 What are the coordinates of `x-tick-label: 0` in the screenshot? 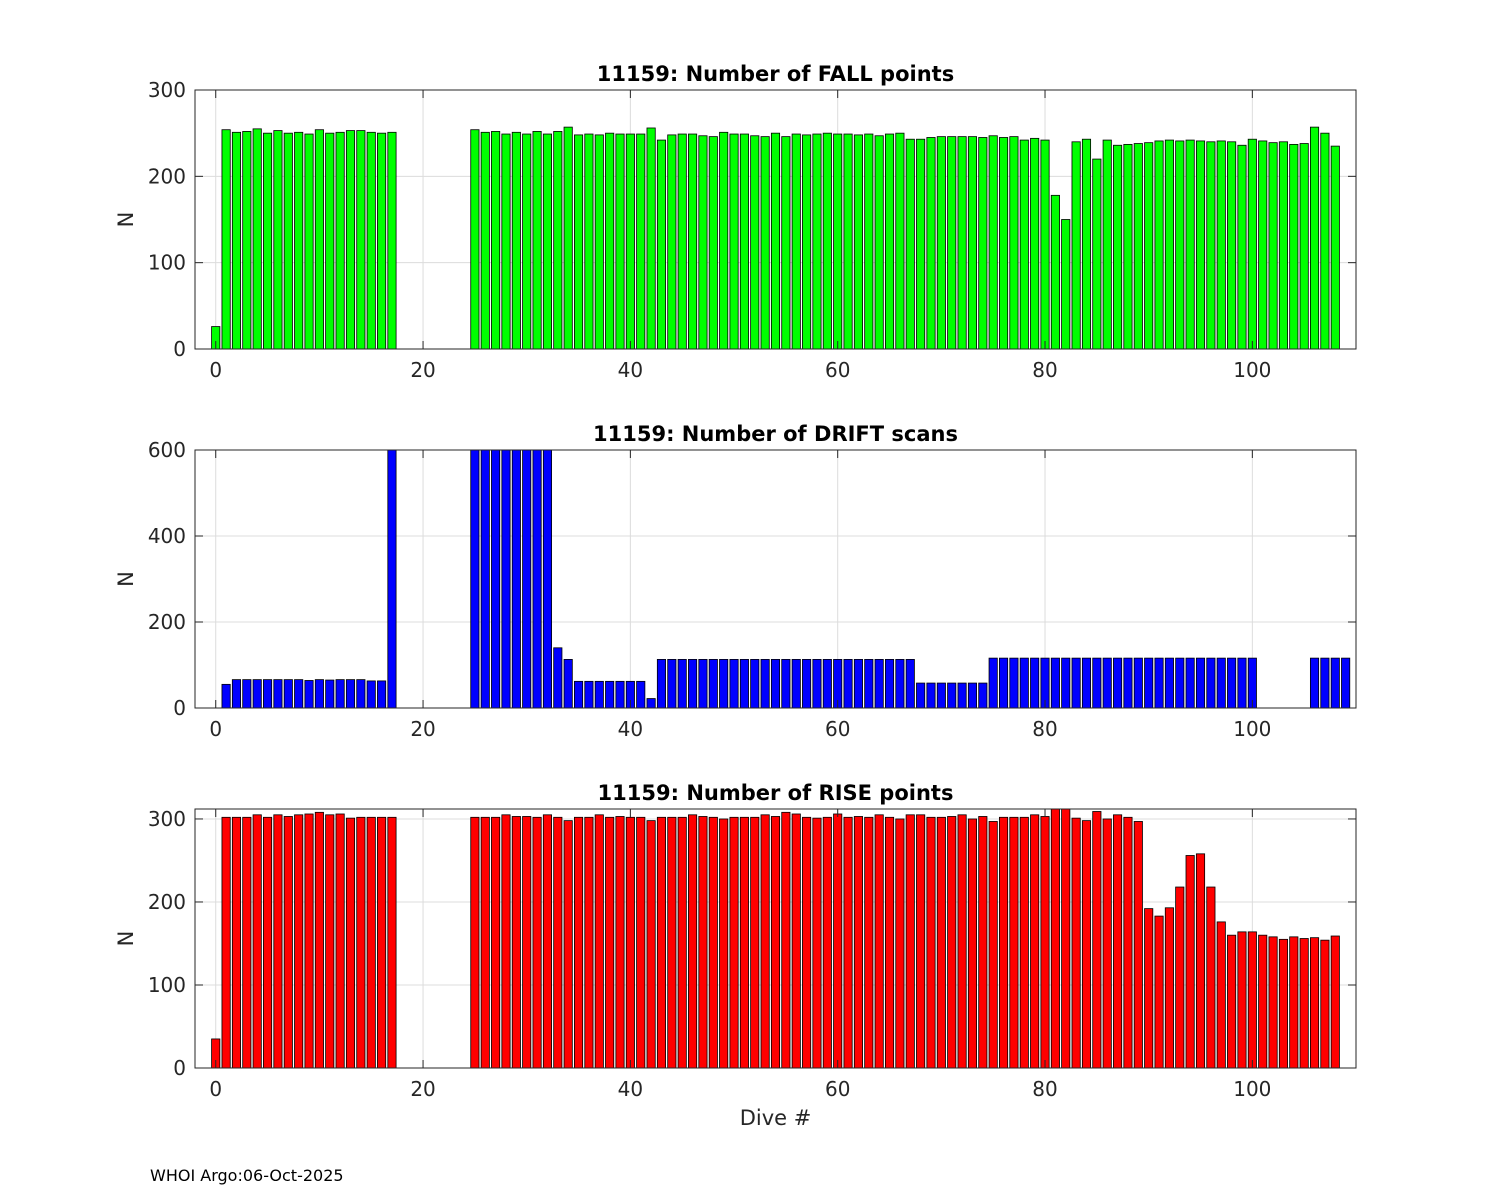 It's located at (215, 1089).